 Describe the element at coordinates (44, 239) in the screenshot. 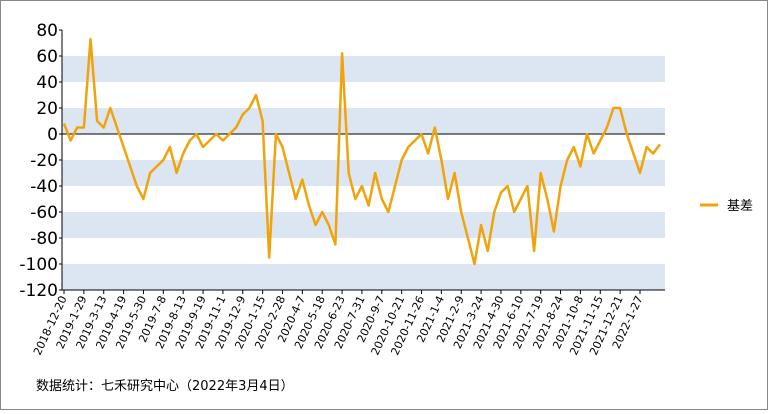

I see `y-tick-label: -80` at that location.